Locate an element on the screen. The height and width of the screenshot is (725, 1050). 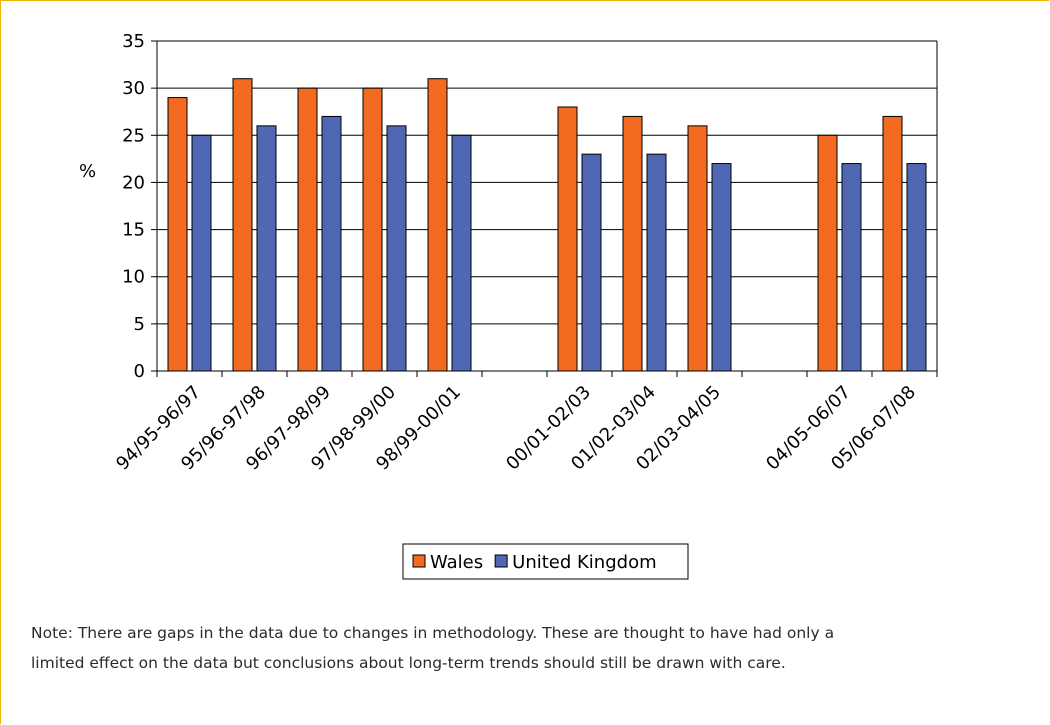
y-axis-label: % is located at coordinates (87, 171).